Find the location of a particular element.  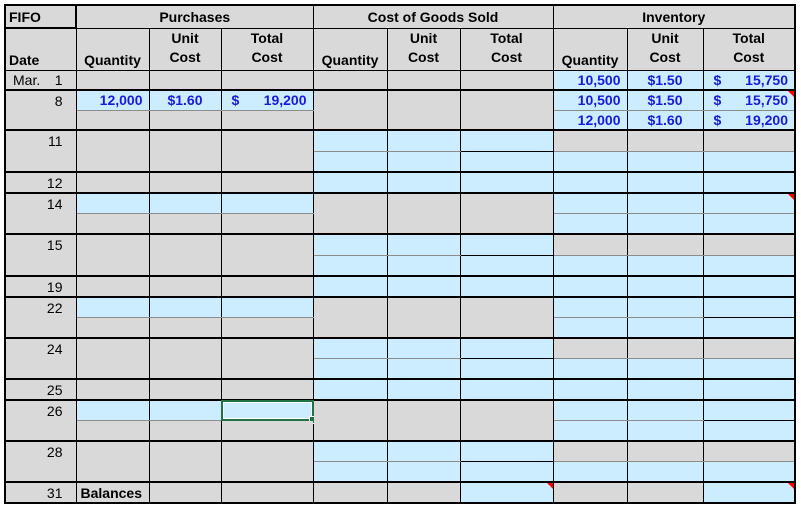

mar-28-cogs-quantity-cell is located at coordinates (350, 451).